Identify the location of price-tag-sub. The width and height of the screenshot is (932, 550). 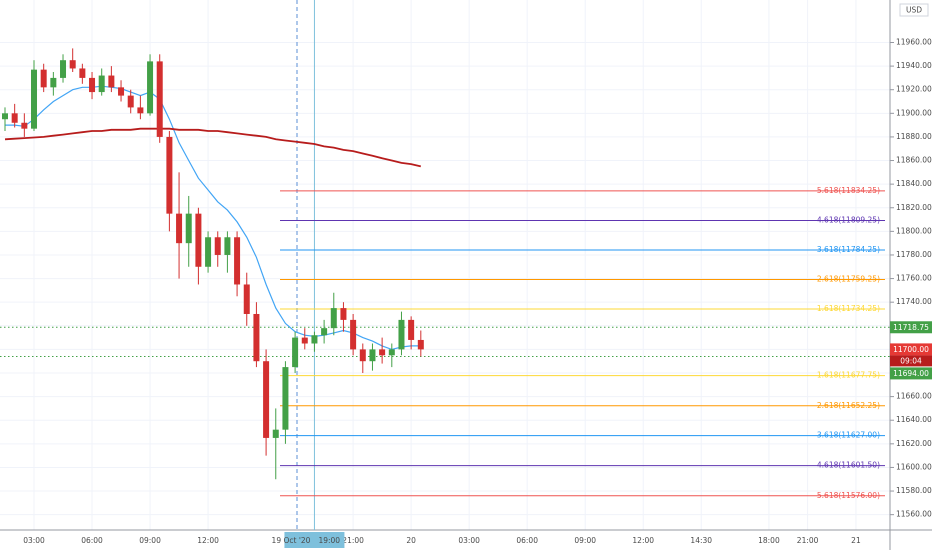
(911, 361).